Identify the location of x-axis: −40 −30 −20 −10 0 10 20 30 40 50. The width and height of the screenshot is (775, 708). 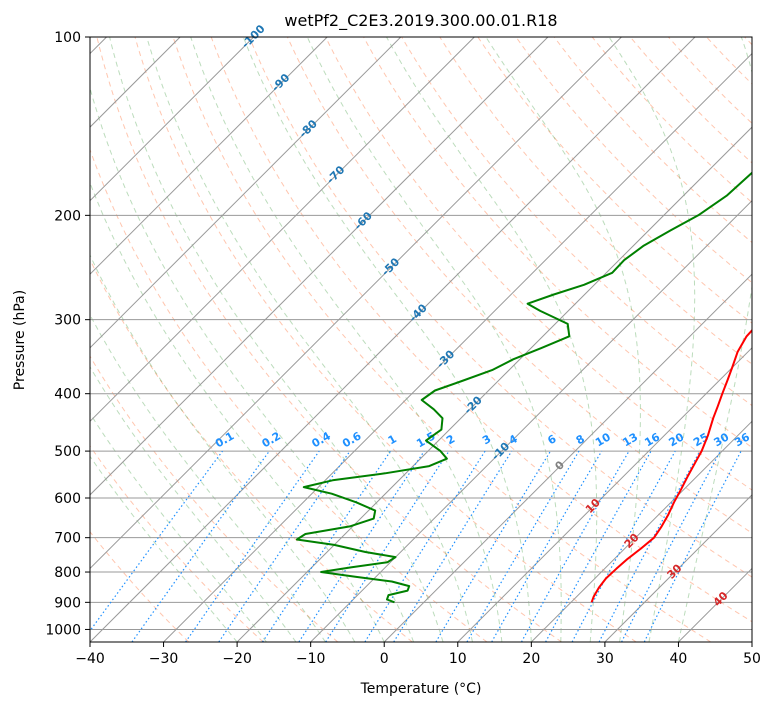
(418, 654).